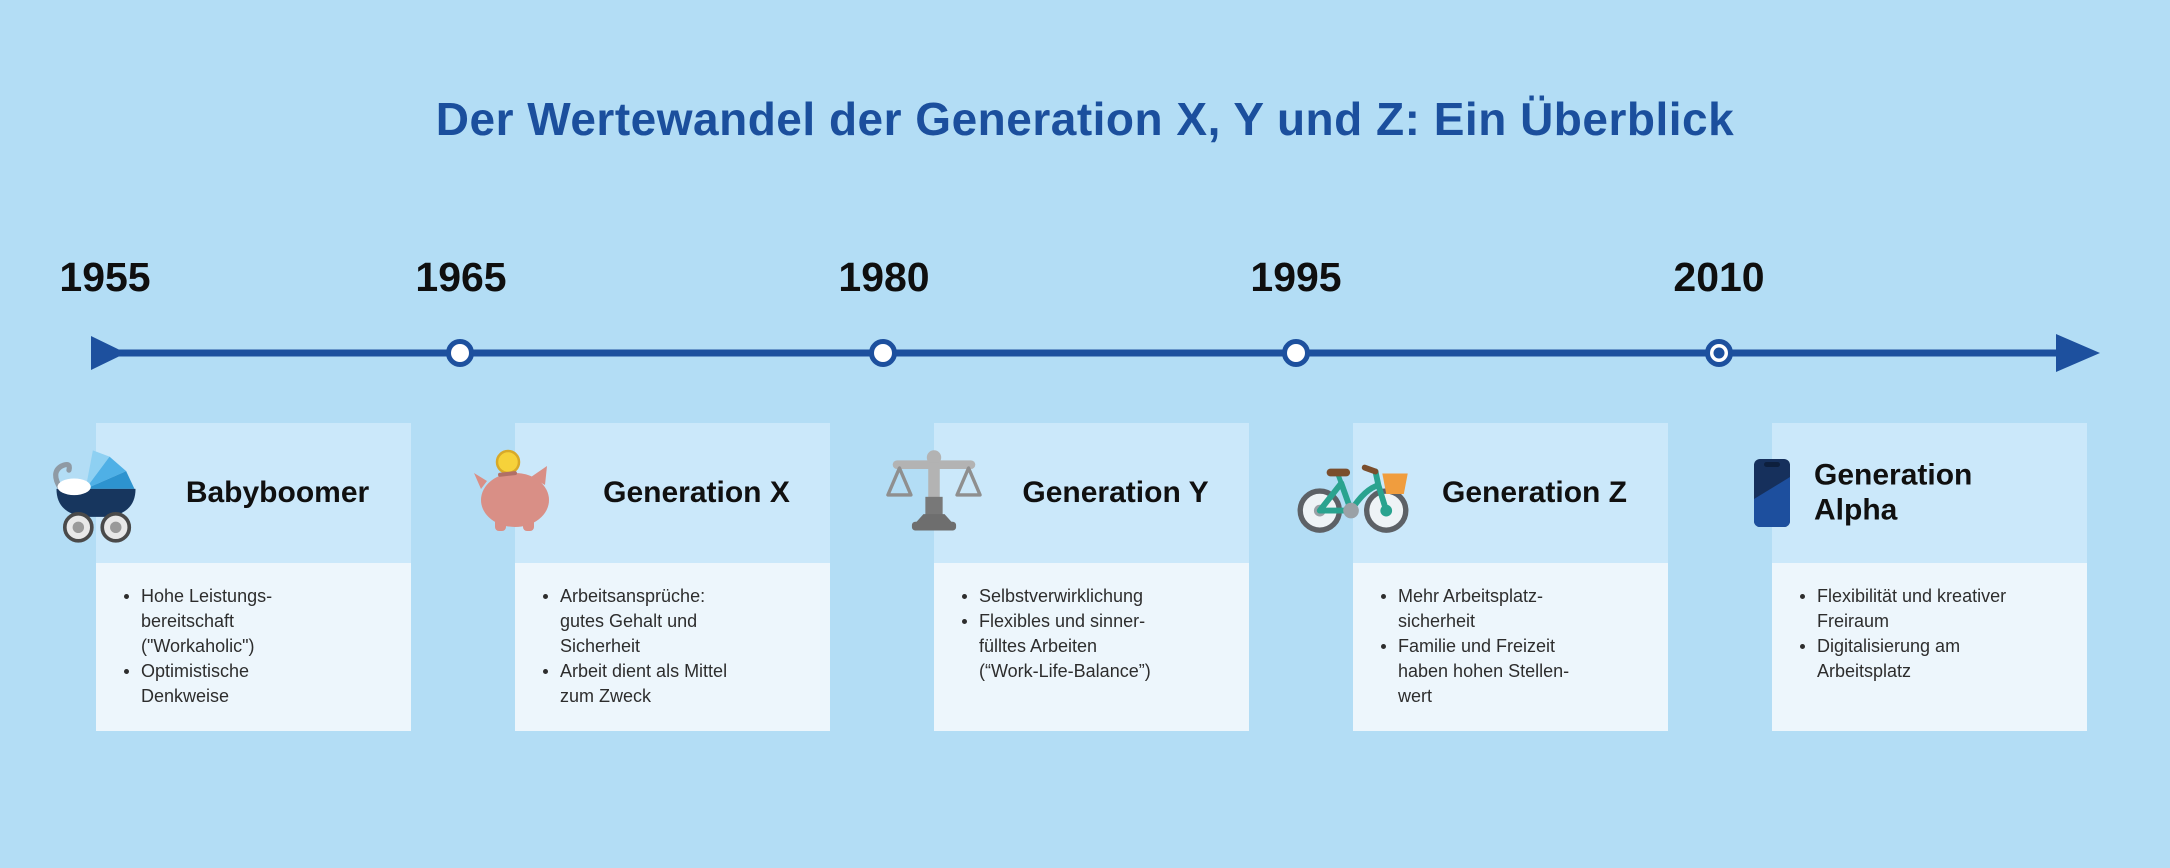 Image resolution: width=2170 pixels, height=868 pixels. Describe the element at coordinates (1296, 277) in the screenshot. I see `year-label-1995: 1995` at that location.